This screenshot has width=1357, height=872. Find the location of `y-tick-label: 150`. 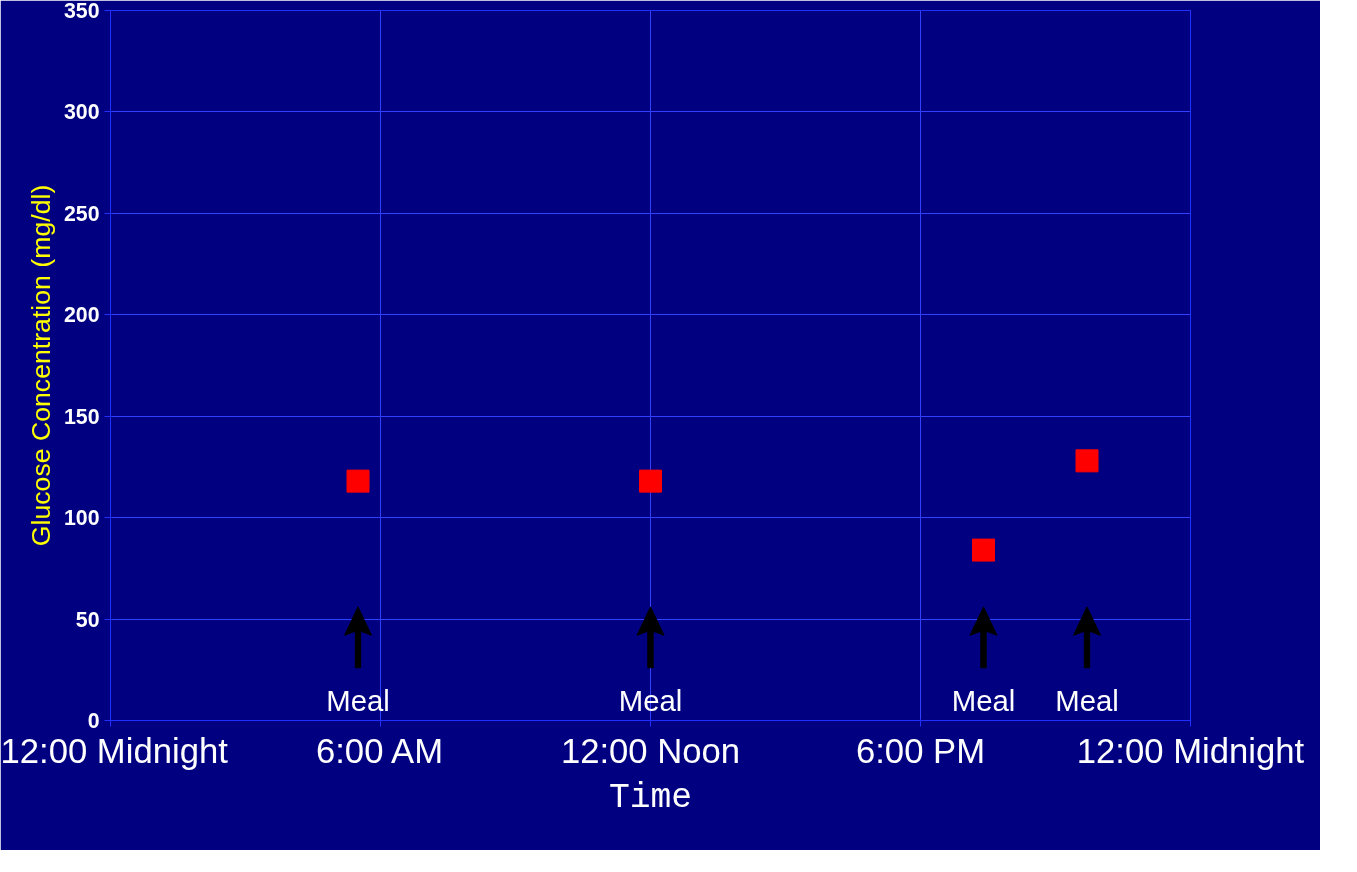

y-tick-label: 150 is located at coordinates (81, 416).